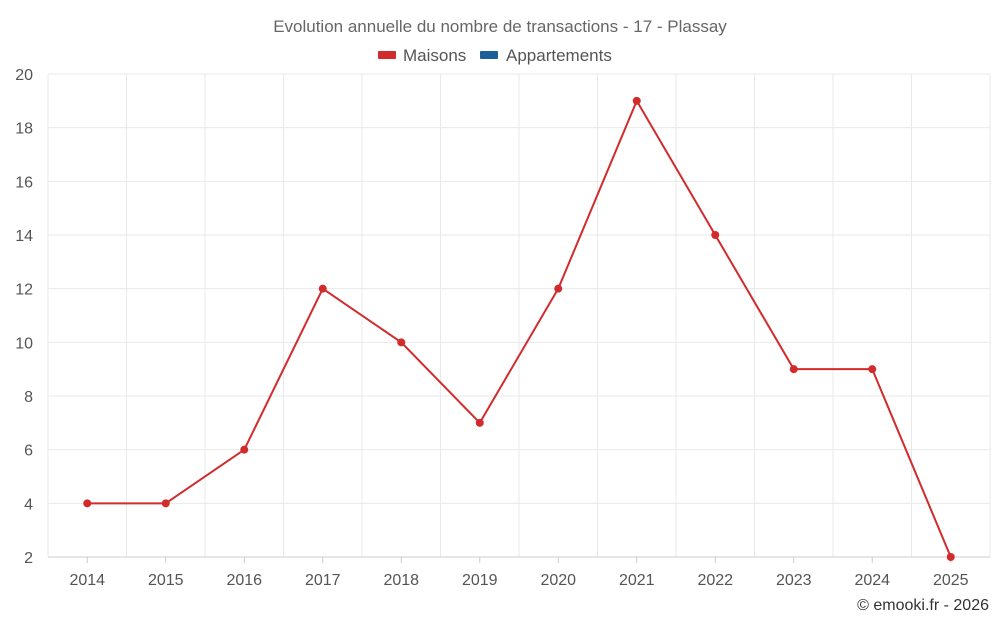 This screenshot has height=625, width=1000. Describe the element at coordinates (794, 580) in the screenshot. I see `x-tick-label: 2023` at that location.